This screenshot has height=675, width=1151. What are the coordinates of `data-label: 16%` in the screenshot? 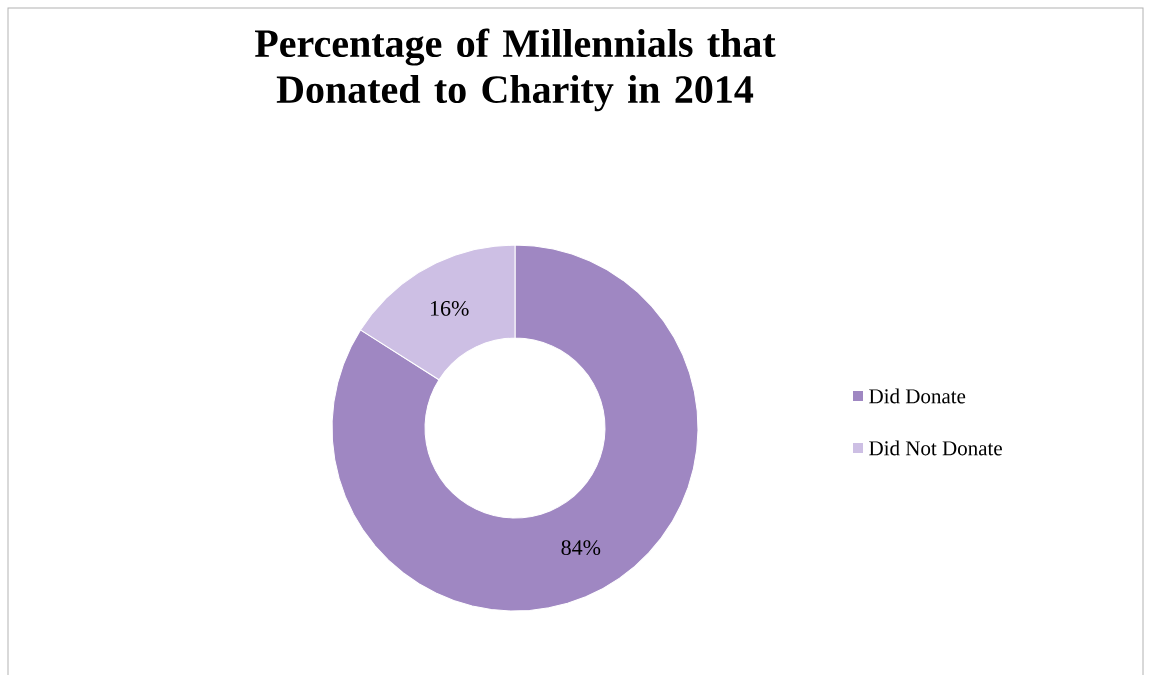 It's located at (449, 308).